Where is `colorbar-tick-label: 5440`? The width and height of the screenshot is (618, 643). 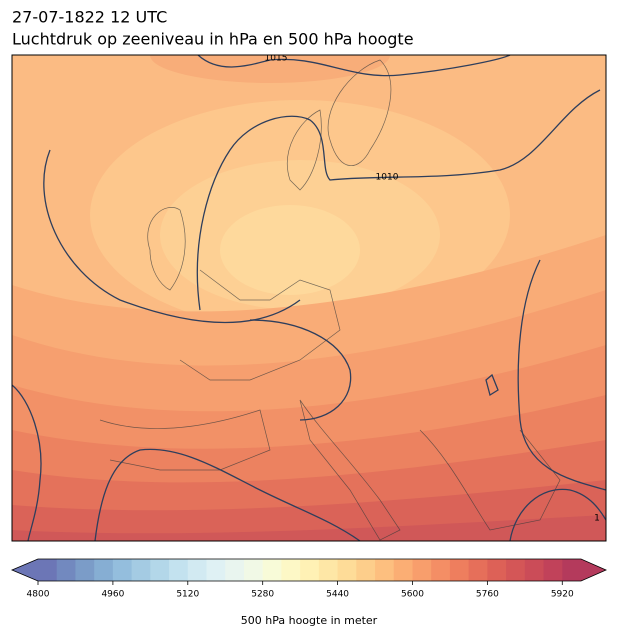
colorbar-tick-label: 5440 is located at coordinates (337, 595).